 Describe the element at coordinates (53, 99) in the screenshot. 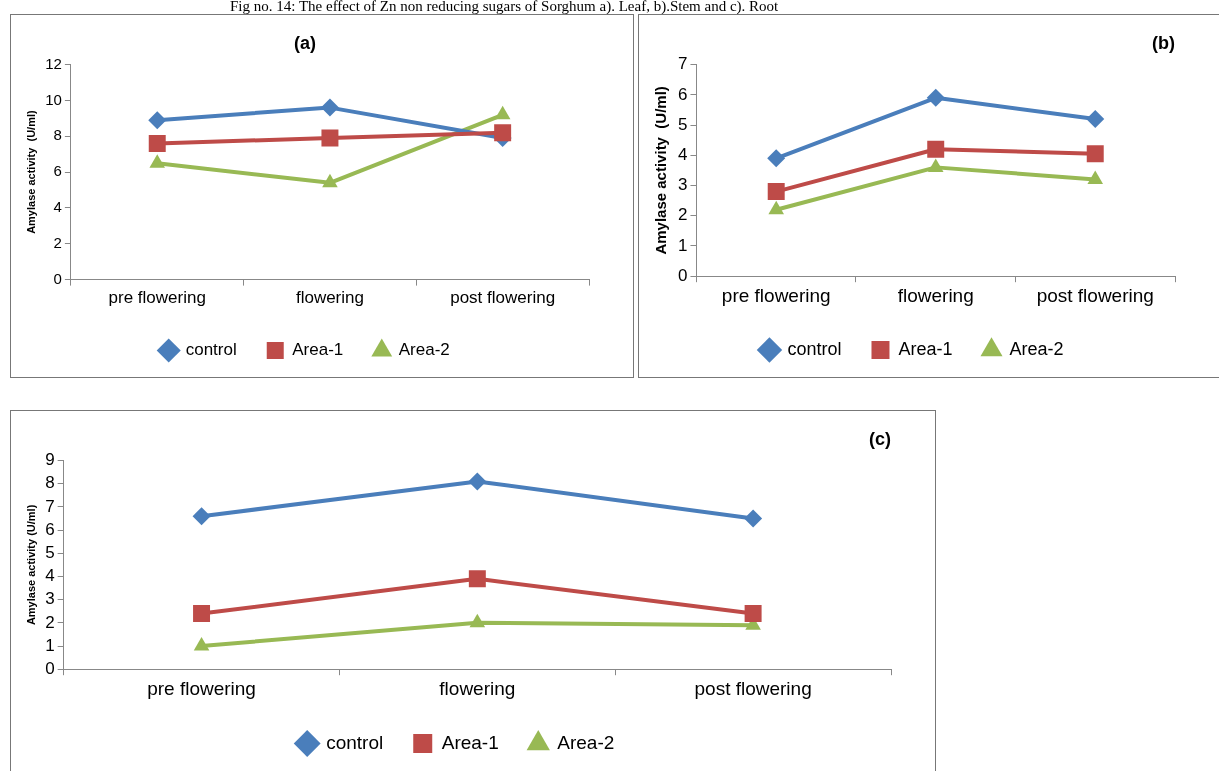

I see `y-tick-label: 10` at that location.